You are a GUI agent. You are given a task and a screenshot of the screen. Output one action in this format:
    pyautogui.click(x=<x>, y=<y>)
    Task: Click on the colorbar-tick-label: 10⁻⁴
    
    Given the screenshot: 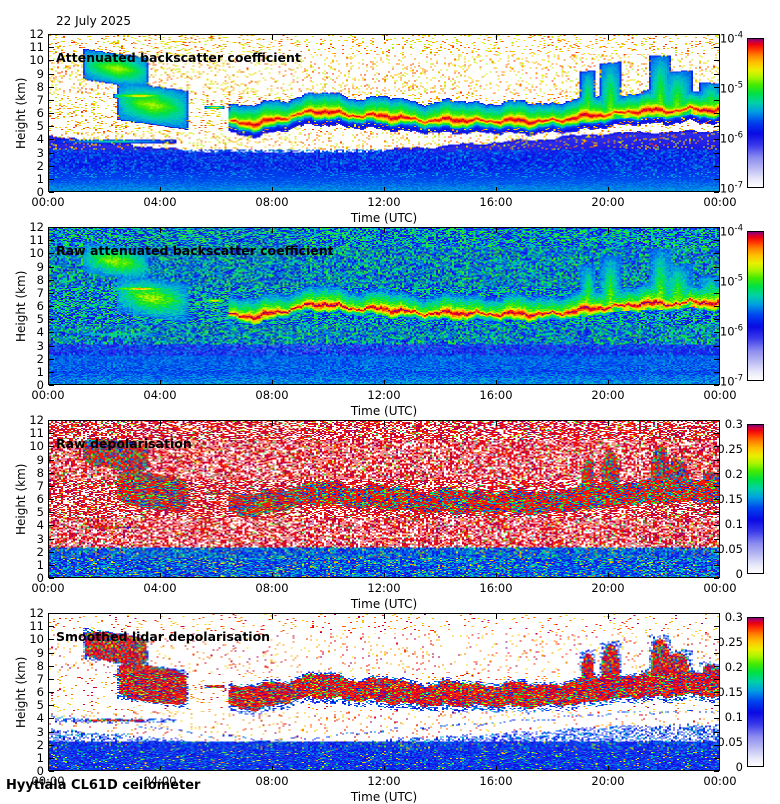 What is the action you would take?
    pyautogui.click(x=731, y=38)
    